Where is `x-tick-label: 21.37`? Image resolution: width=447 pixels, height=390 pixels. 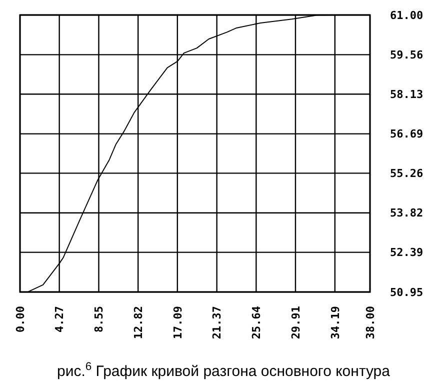
x-tick-label: 21.37 is located at coordinates (217, 323).